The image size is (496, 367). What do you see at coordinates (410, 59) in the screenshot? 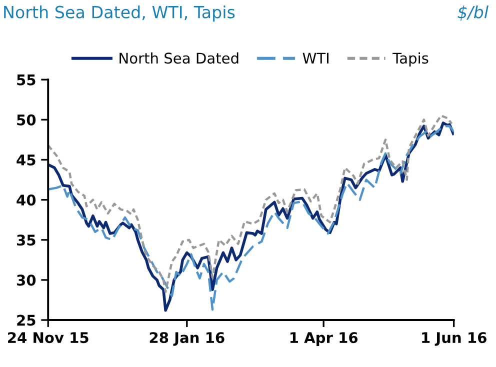
I see `legend-label: Tapis` at bounding box center [410, 59].